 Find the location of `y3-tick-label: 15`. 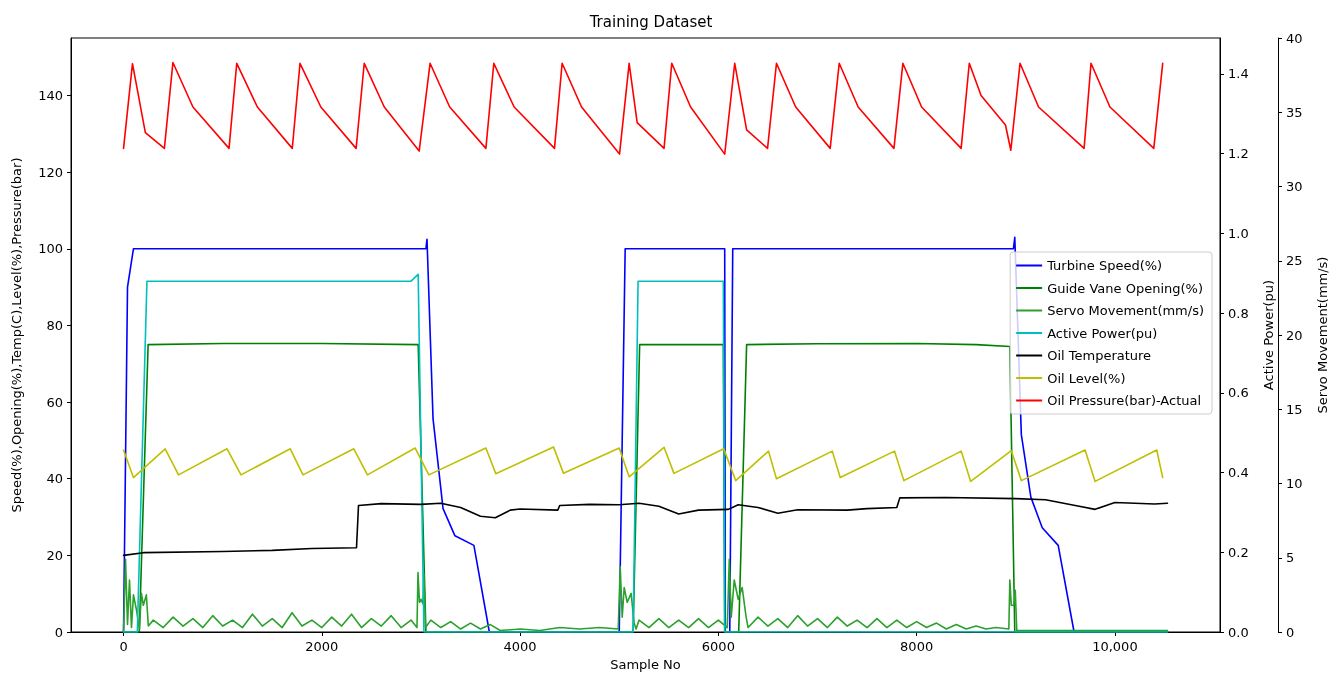

y3-tick-label: 15 is located at coordinates (1294, 409).